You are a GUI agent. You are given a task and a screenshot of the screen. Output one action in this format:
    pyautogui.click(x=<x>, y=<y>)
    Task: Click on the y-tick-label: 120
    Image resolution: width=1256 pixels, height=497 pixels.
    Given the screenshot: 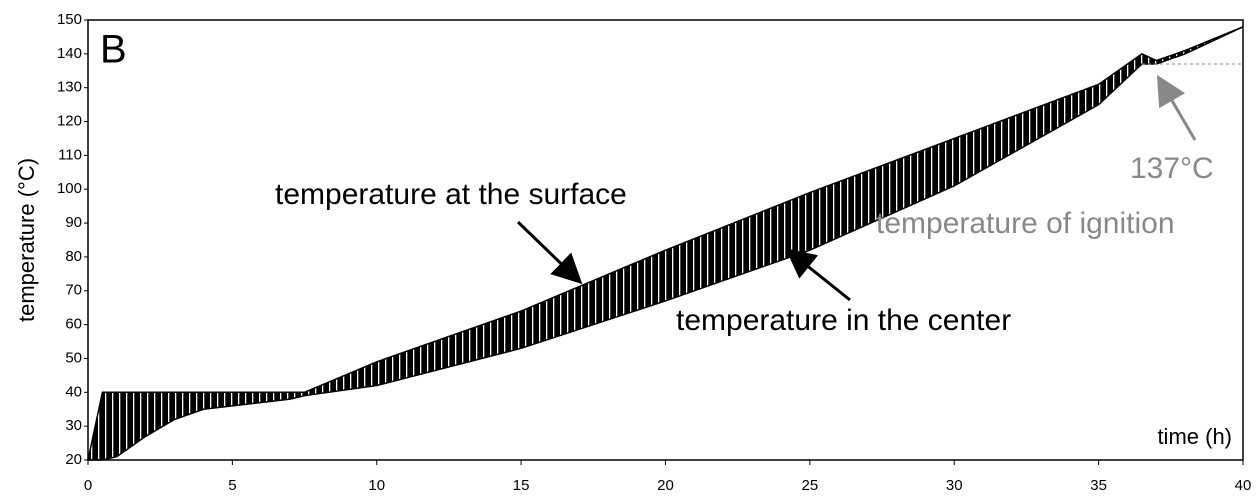 What is the action you would take?
    pyautogui.click(x=69, y=121)
    